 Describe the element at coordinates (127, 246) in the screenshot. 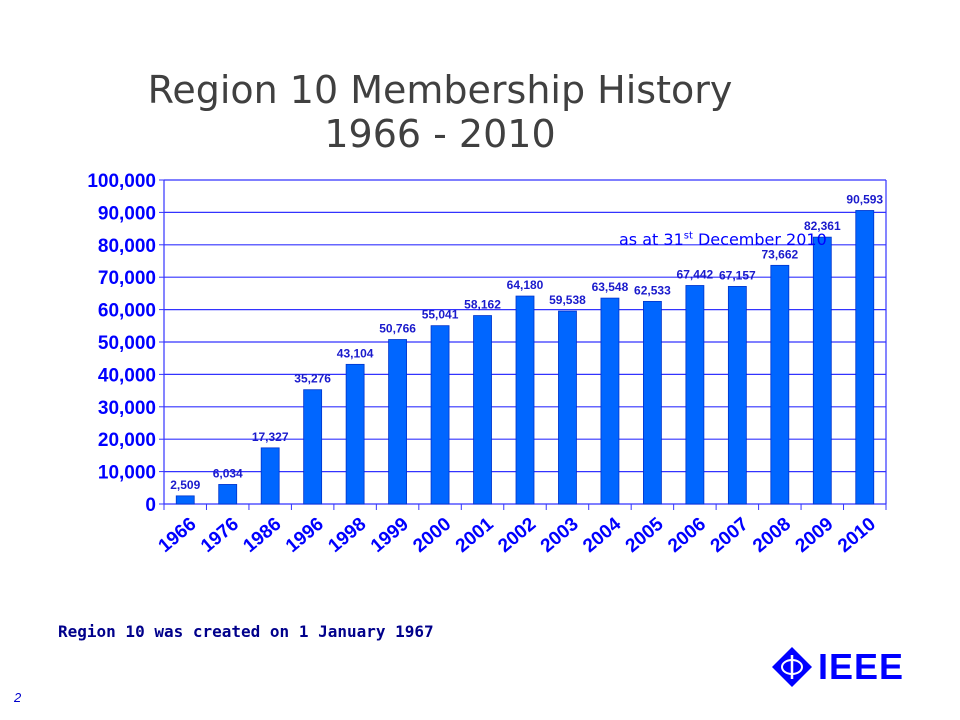

I see `y-tick-label: 80,000` at that location.